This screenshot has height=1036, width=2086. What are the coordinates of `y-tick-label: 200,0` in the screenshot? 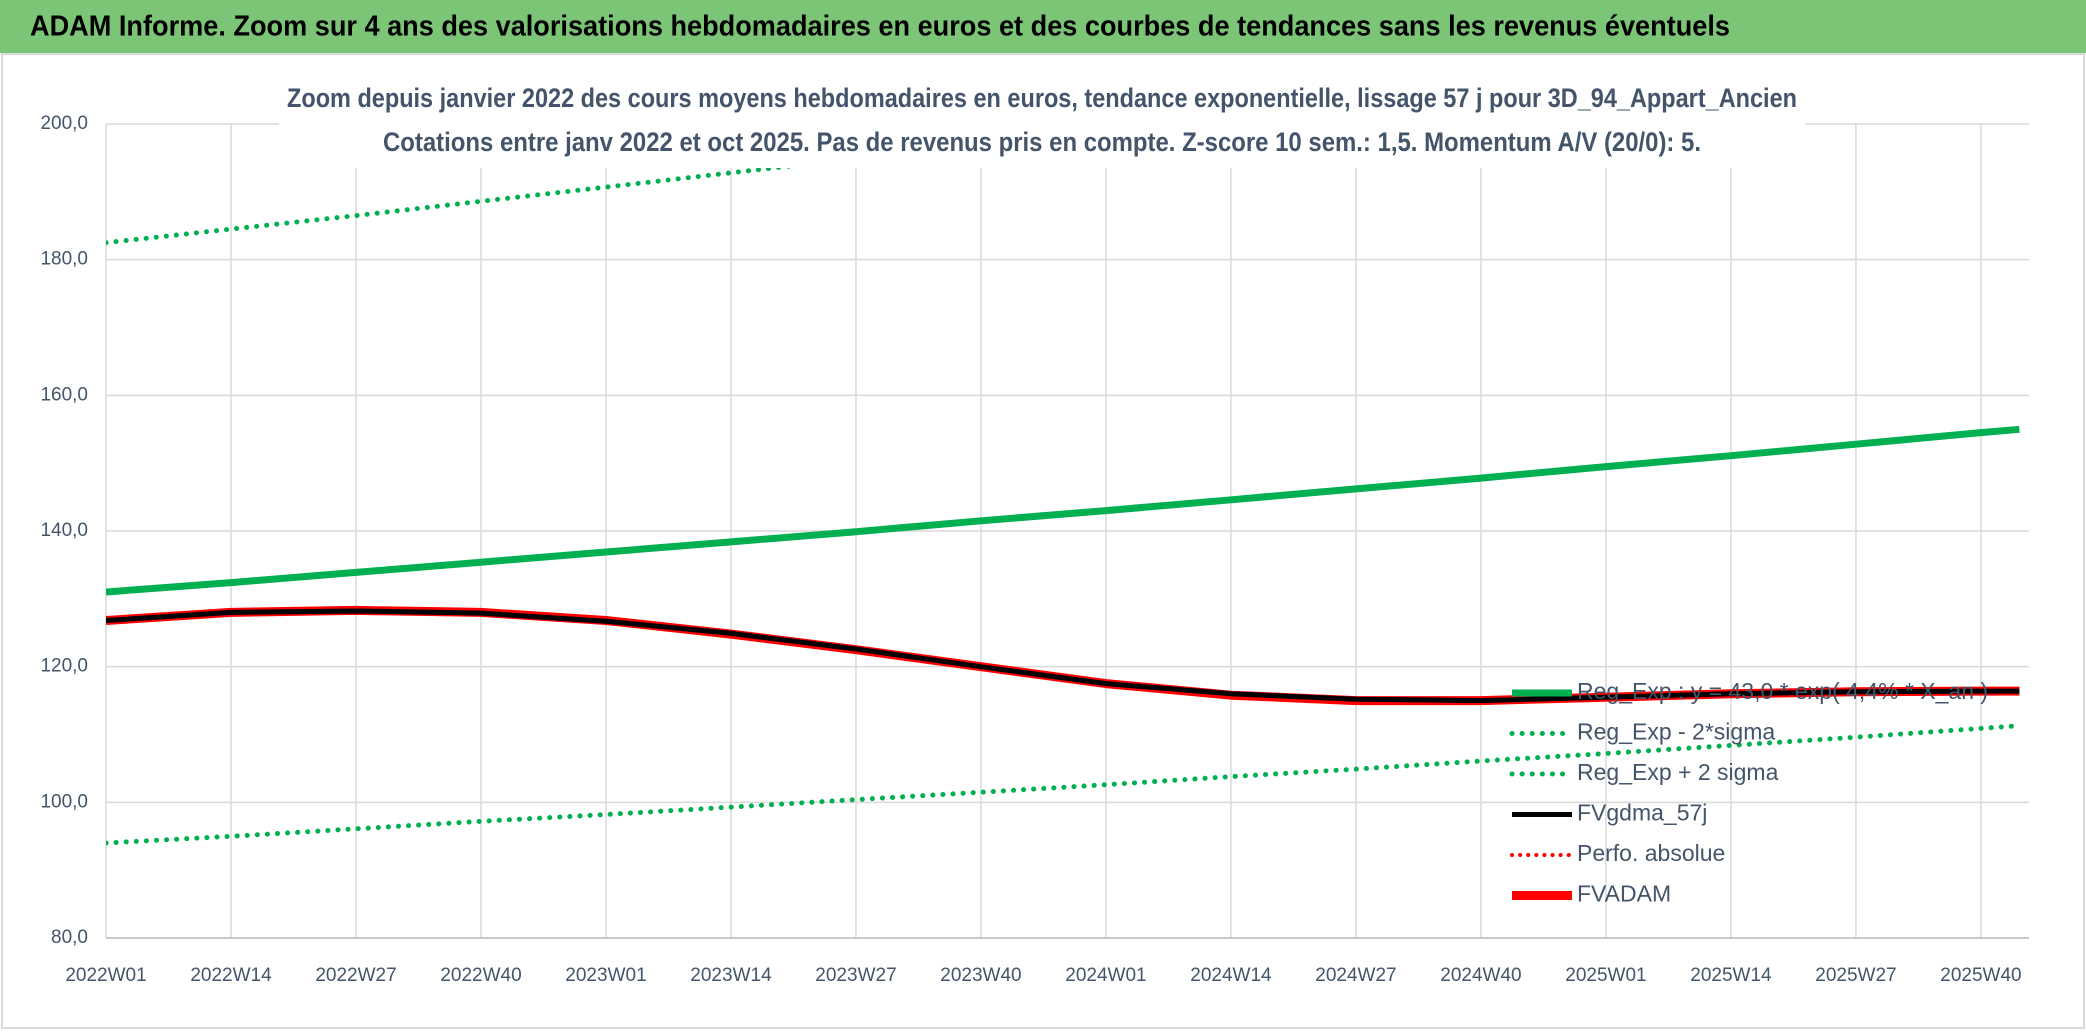 It's located at (64, 123).